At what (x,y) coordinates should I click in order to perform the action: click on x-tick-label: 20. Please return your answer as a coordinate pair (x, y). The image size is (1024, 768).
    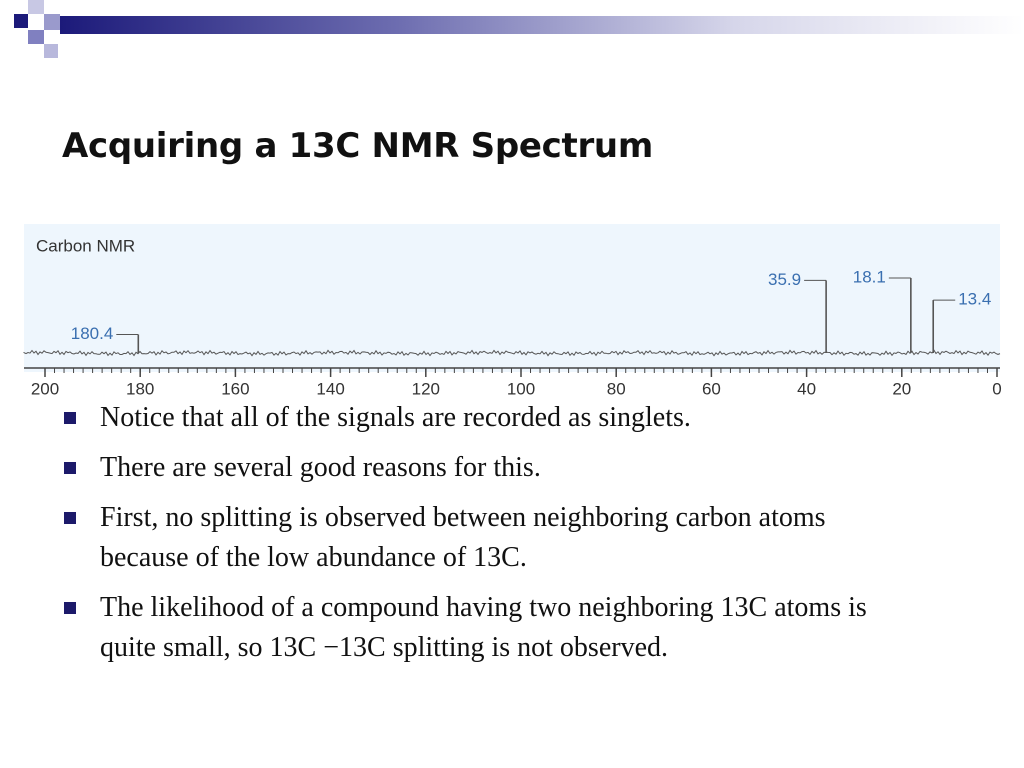
    Looking at the image, I should click on (901, 388).